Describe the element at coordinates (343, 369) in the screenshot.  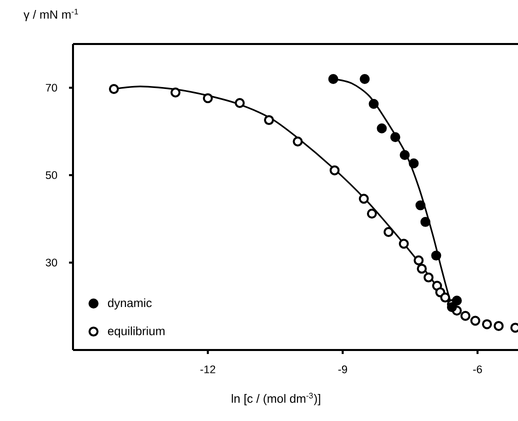
I see `x-tick-label: -9` at that location.